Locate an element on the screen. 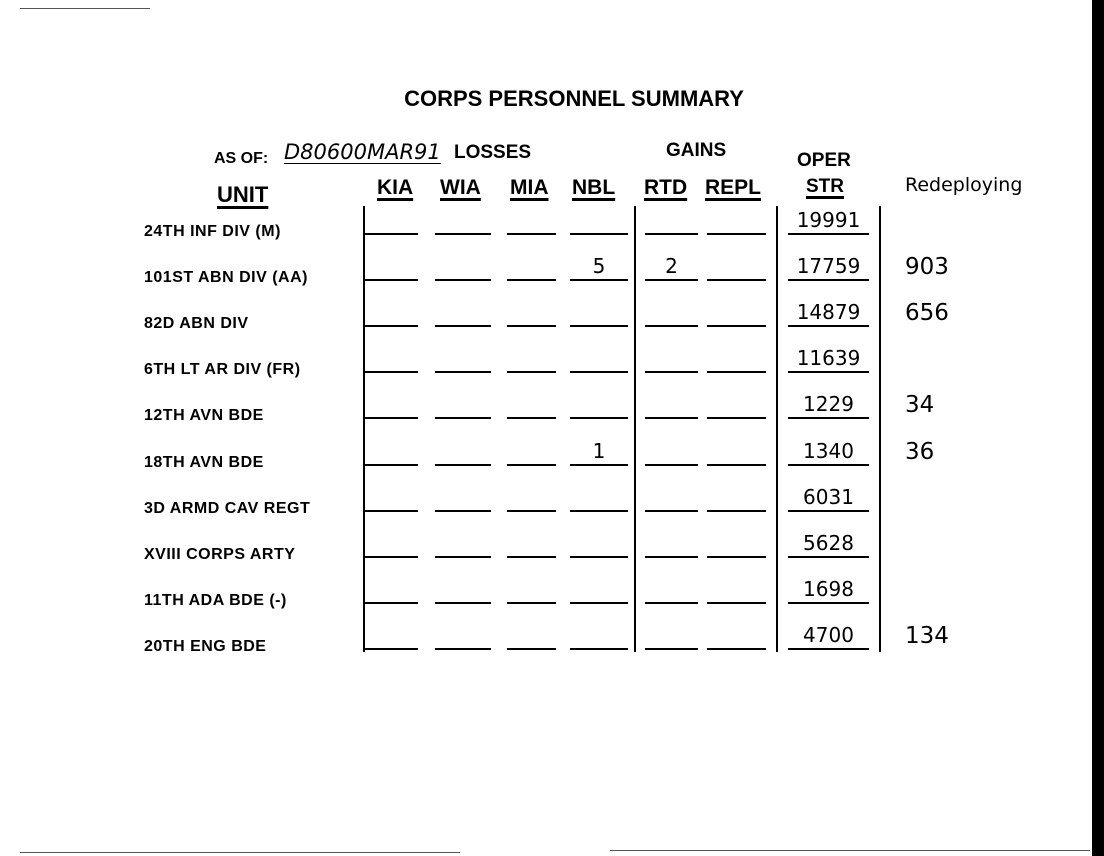 The height and width of the screenshot is (856, 1104). table-border-left is located at coordinates (364, 429).